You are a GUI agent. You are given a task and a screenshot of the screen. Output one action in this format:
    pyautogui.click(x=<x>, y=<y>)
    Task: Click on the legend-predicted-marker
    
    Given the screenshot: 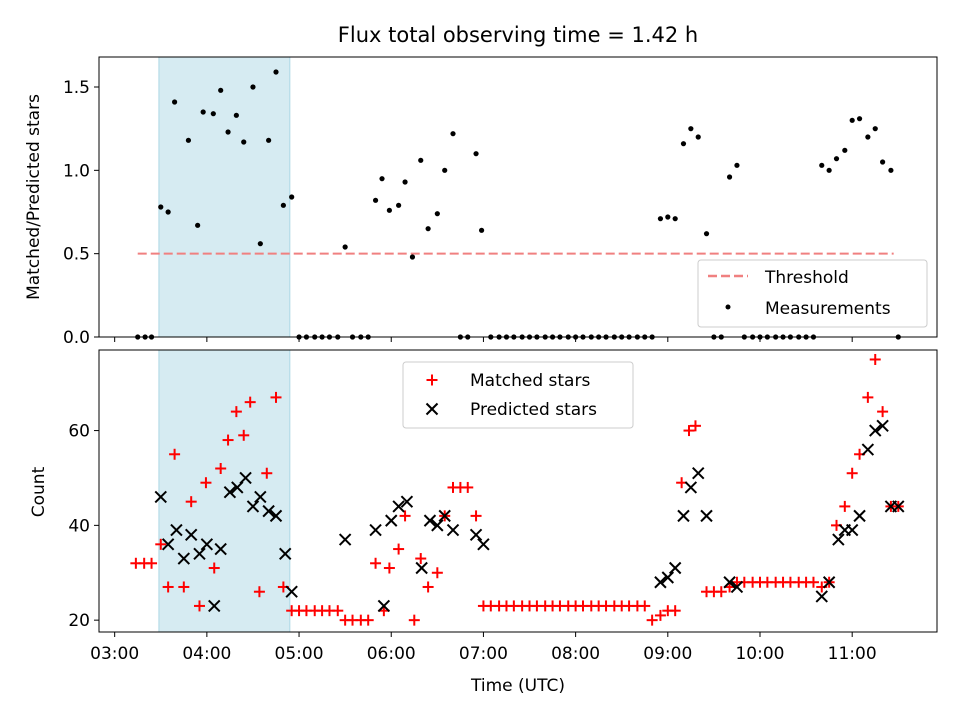 What is the action you would take?
    pyautogui.click(x=432, y=409)
    